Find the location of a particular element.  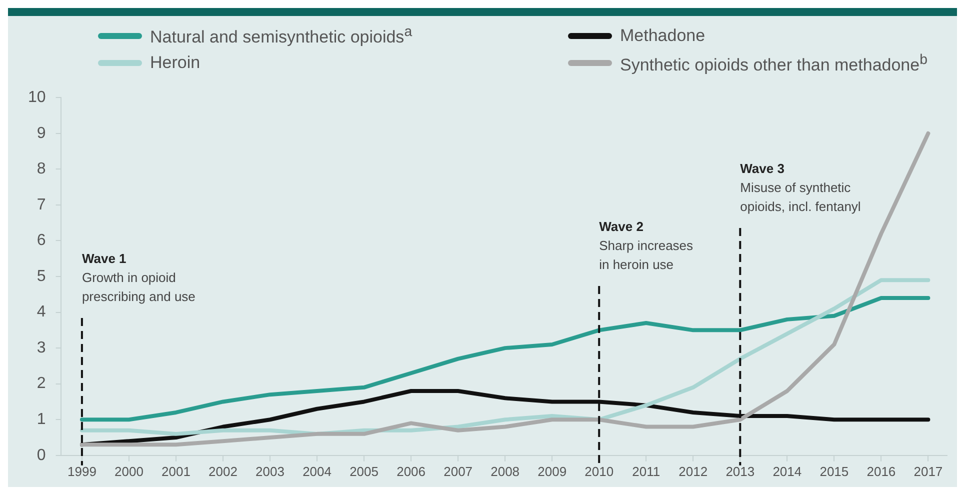

ref-line-label: Wave 2 Sharp increases in heroin use is located at coordinates (646, 245).